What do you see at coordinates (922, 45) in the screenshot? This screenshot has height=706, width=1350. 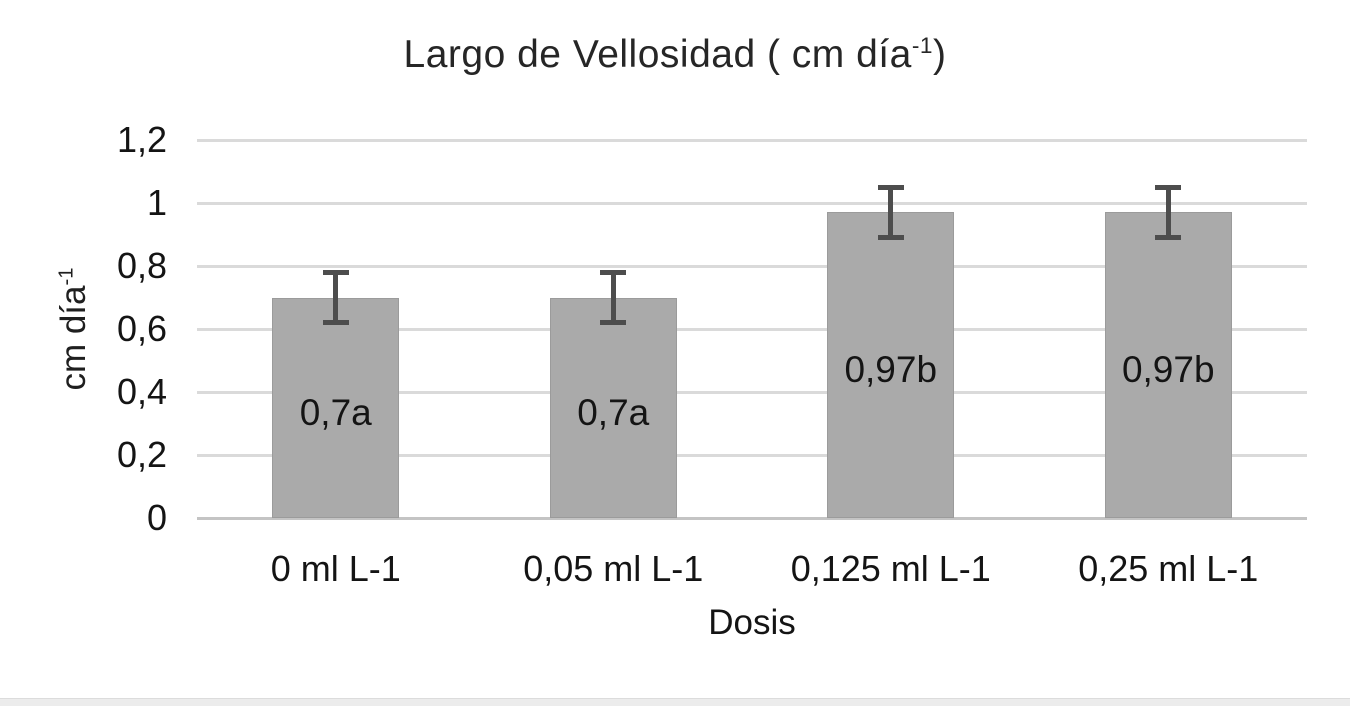 I see `chart-title-superscript: -1` at bounding box center [922, 45].